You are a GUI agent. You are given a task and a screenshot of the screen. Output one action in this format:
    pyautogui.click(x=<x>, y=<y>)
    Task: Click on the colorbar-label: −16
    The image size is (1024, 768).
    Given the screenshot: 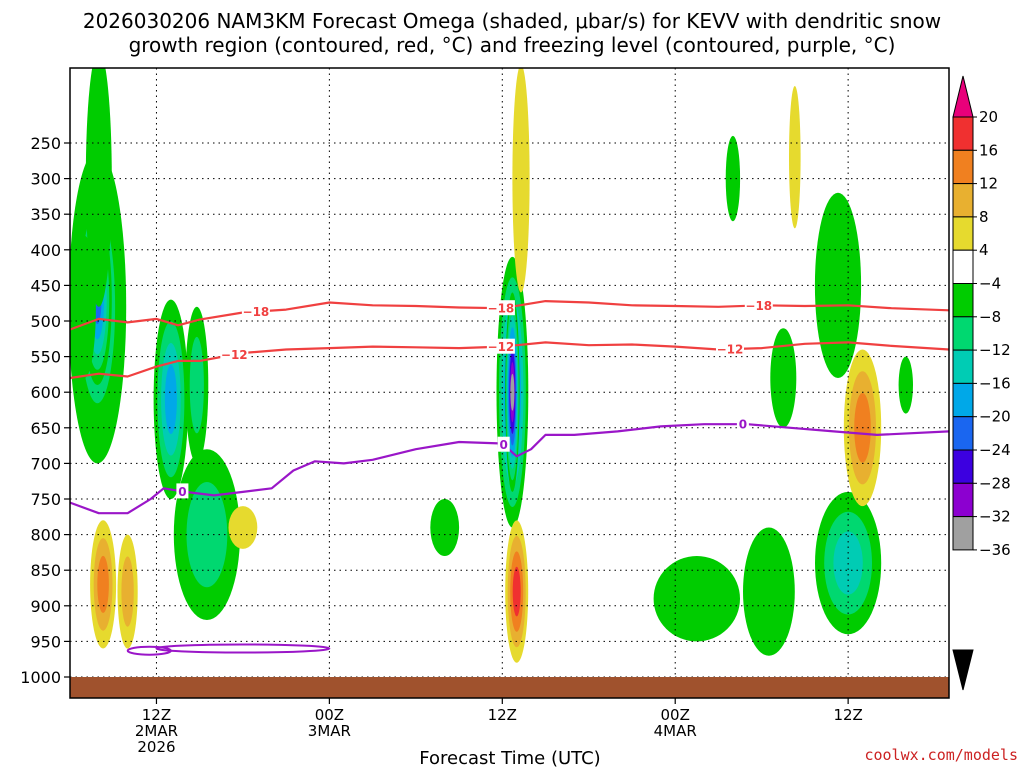 What is the action you would take?
    pyautogui.click(x=995, y=383)
    